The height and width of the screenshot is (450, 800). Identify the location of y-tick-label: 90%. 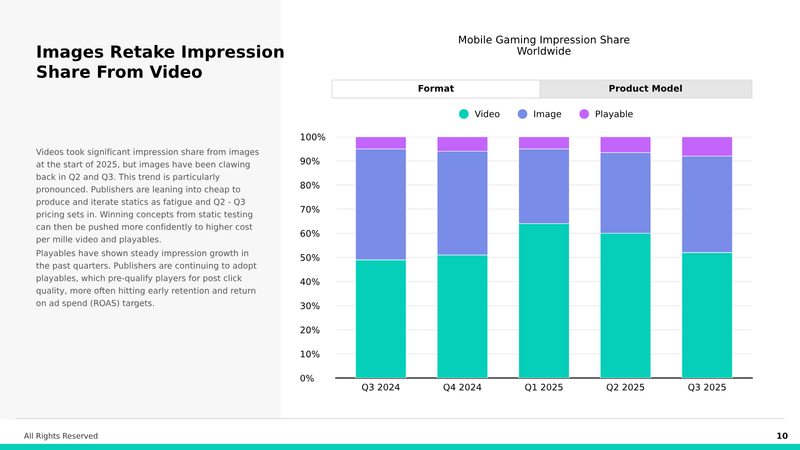
(310, 161).